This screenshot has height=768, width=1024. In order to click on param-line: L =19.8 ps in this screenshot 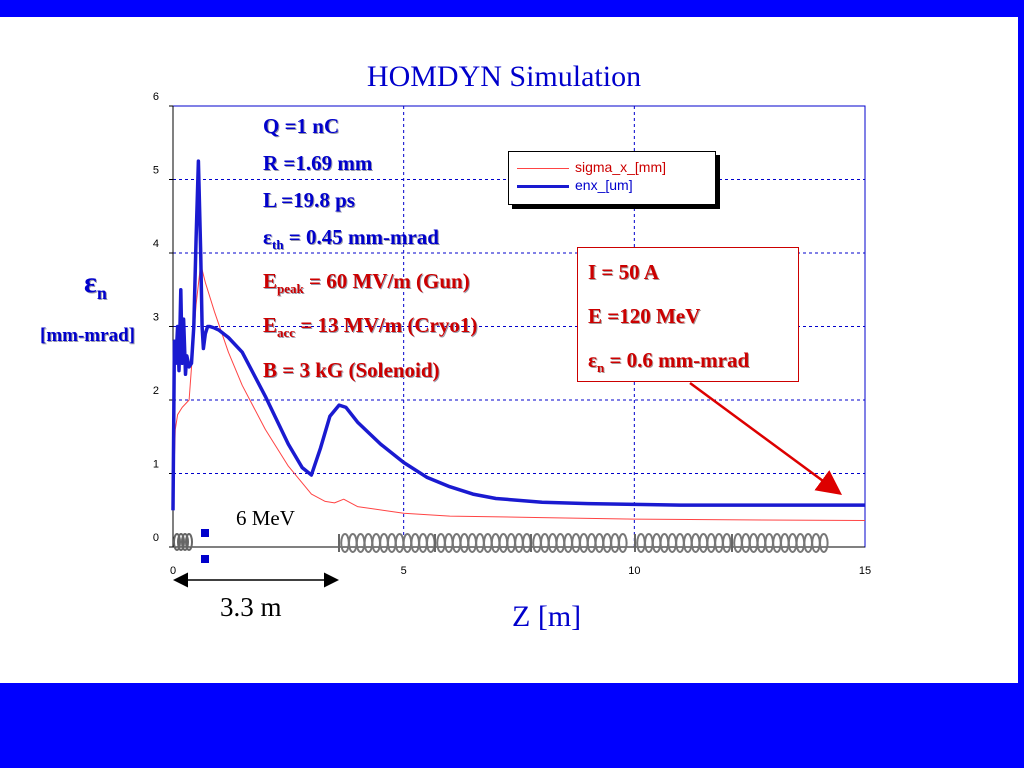, I will do `click(309, 200)`.